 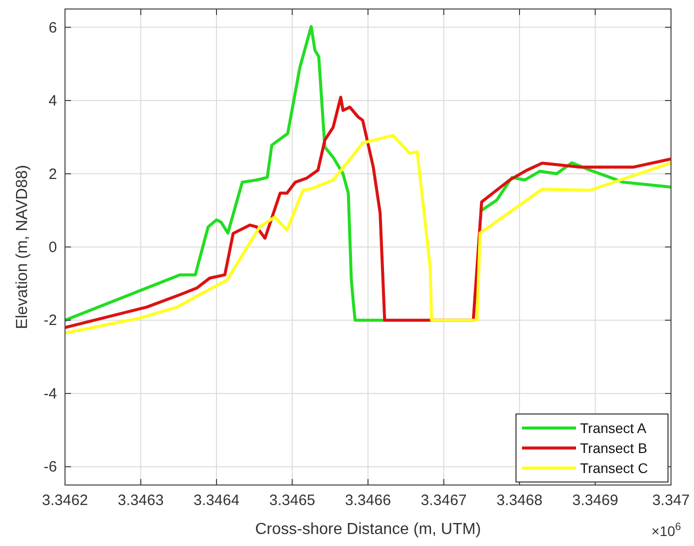 What do you see at coordinates (595, 500) in the screenshot?
I see `x-tick-label: 3.3469` at bounding box center [595, 500].